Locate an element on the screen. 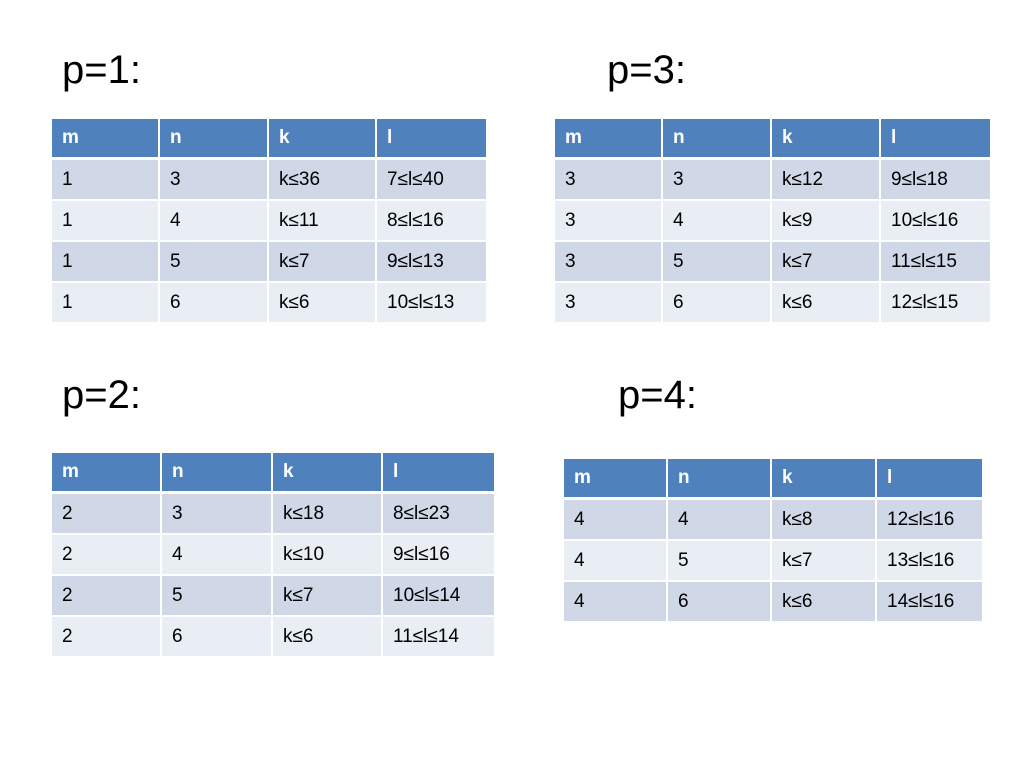 This screenshot has width=1024, height=768. table-row: 3 5 k≤7 11≤l≤15 is located at coordinates (772, 262).